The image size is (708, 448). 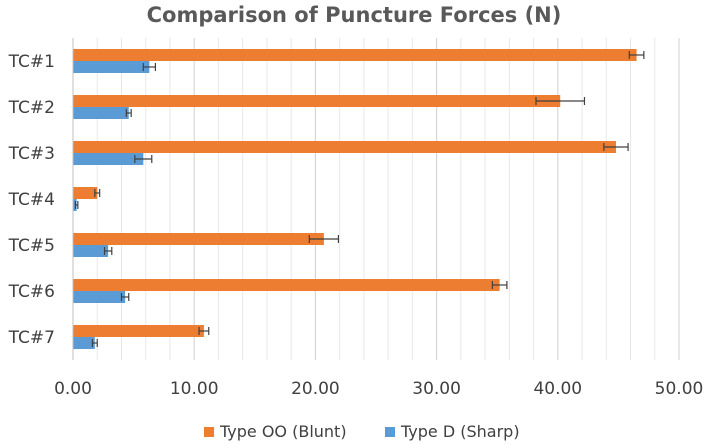 What do you see at coordinates (101, 113) in the screenshot?
I see `bar-TC2-sharp` at bounding box center [101, 113].